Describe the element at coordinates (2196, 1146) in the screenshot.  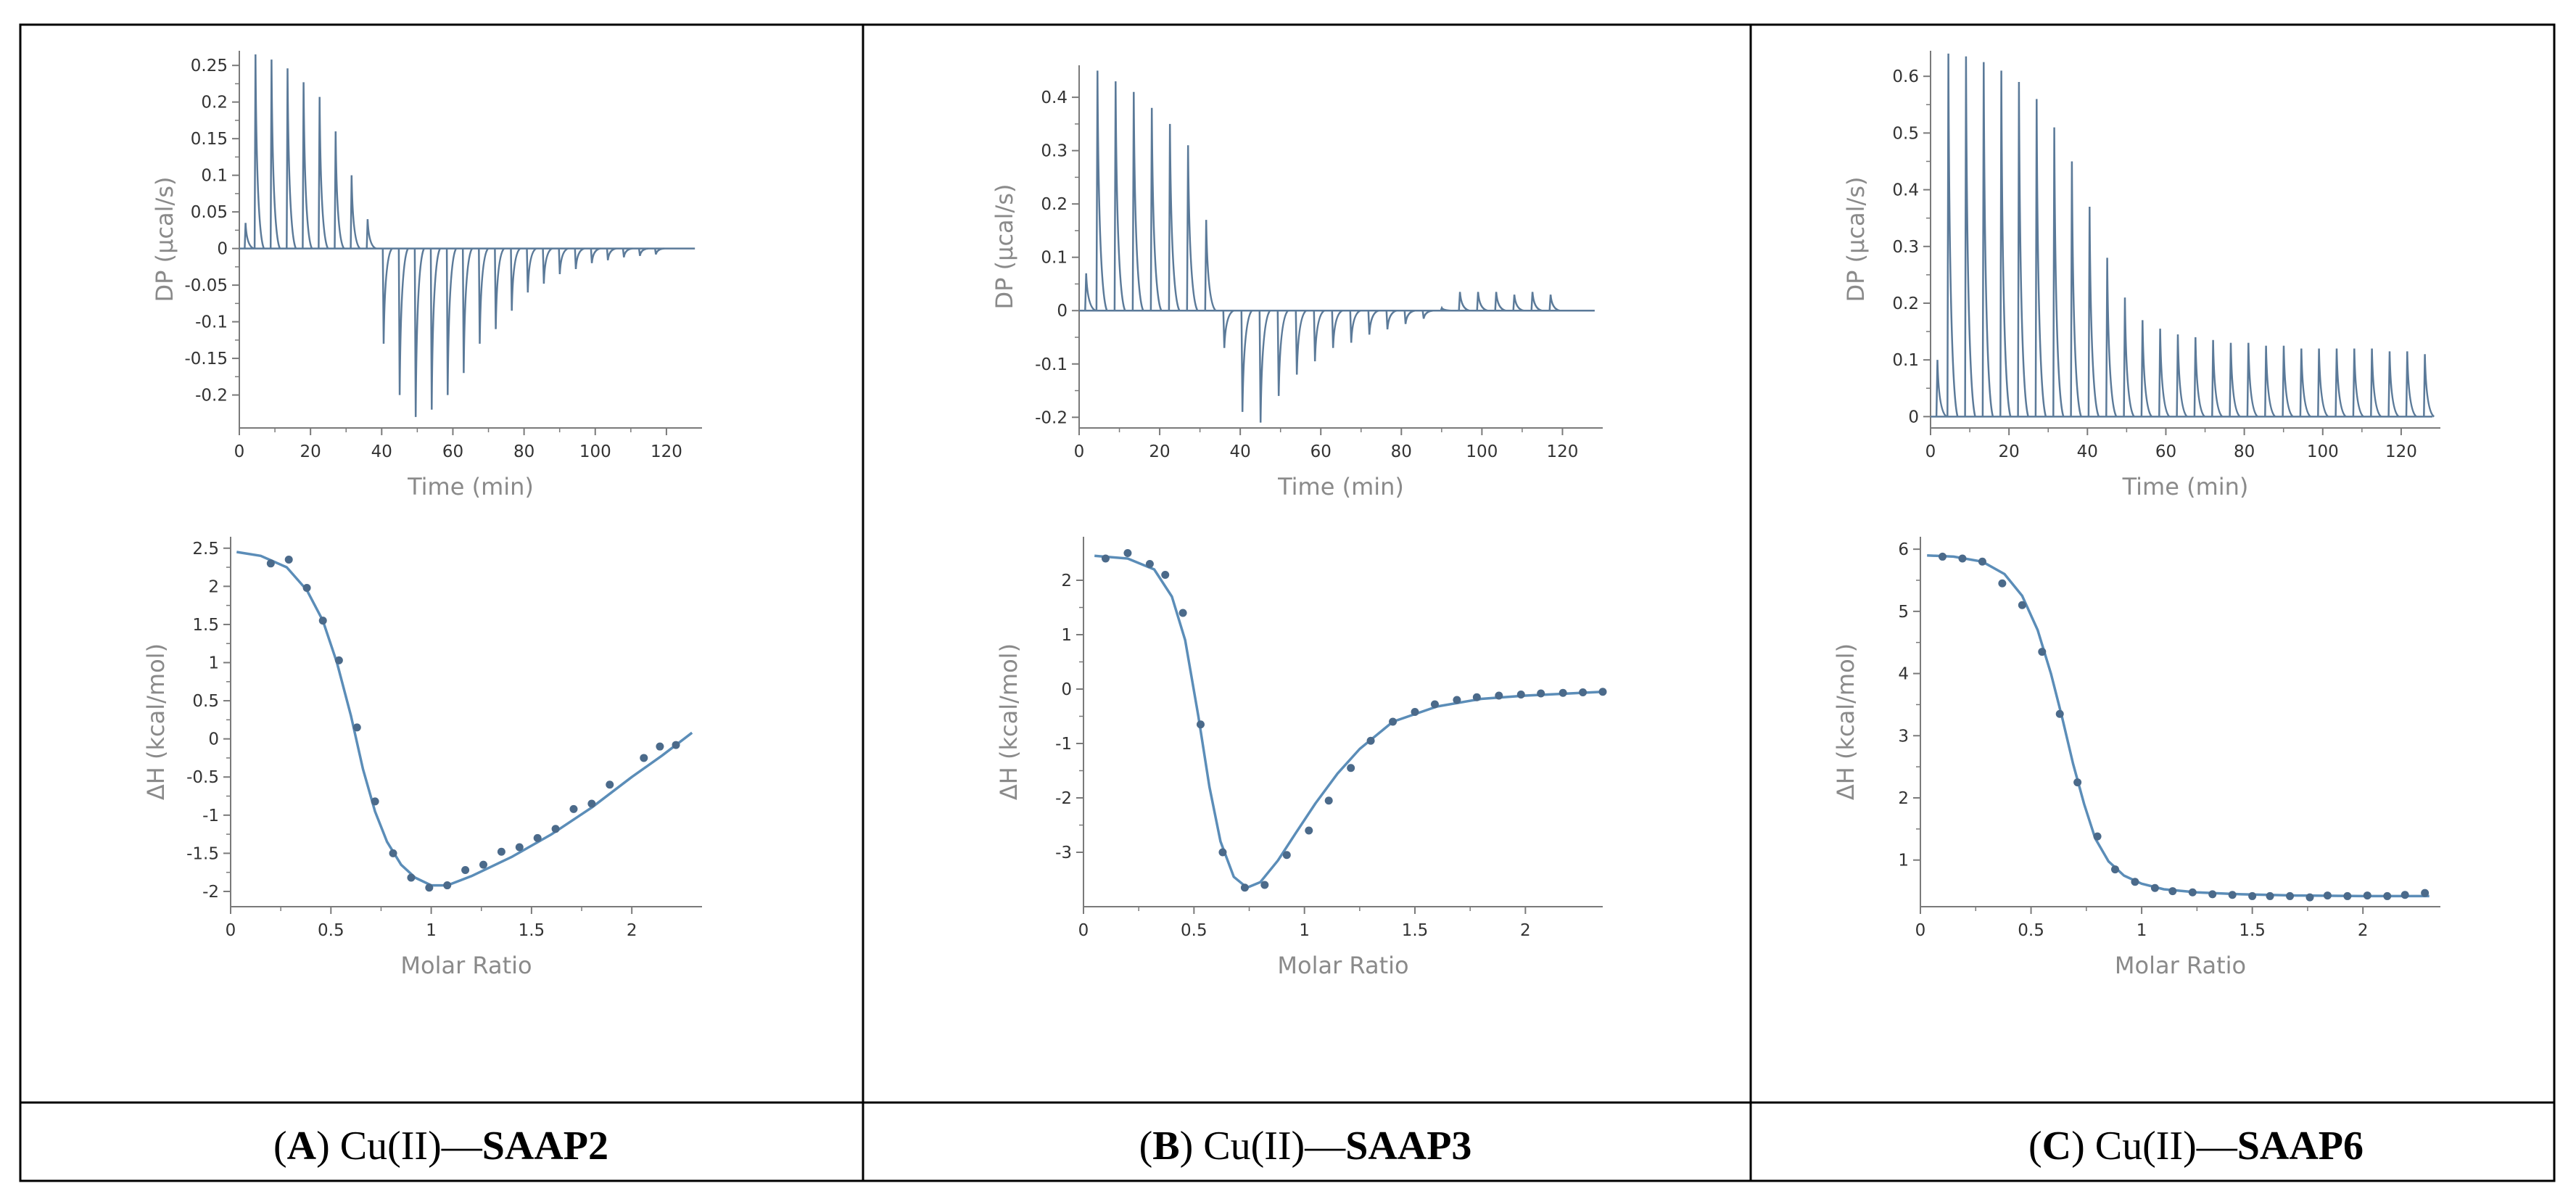
I see `caption-c: (C) Cu(II)—SAAP6` at that location.